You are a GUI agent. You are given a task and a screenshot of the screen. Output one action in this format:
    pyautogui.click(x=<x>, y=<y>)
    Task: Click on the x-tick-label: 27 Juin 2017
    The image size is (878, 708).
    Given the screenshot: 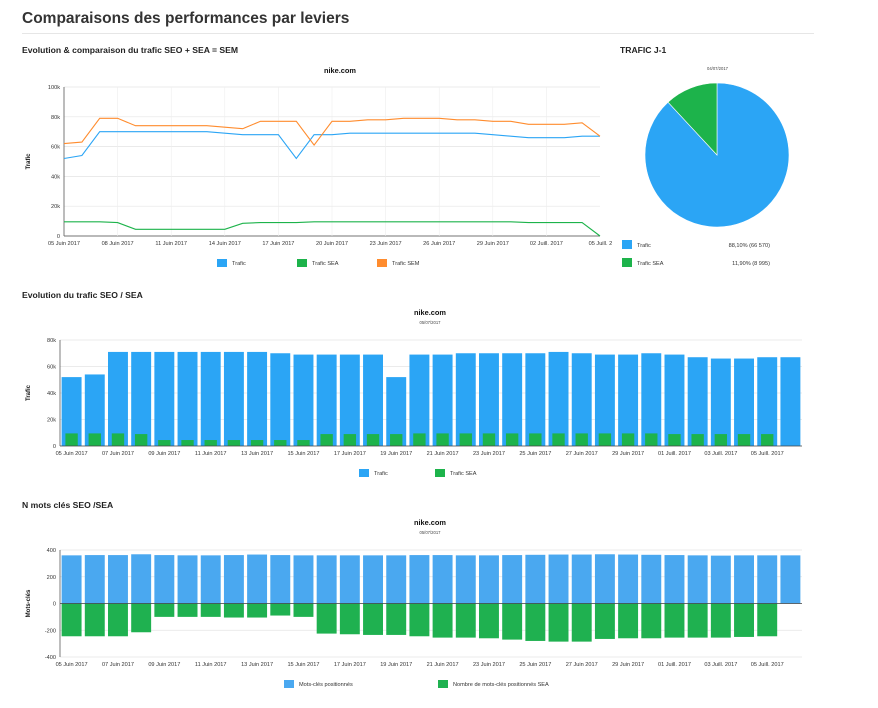 What is the action you would take?
    pyautogui.click(x=582, y=665)
    